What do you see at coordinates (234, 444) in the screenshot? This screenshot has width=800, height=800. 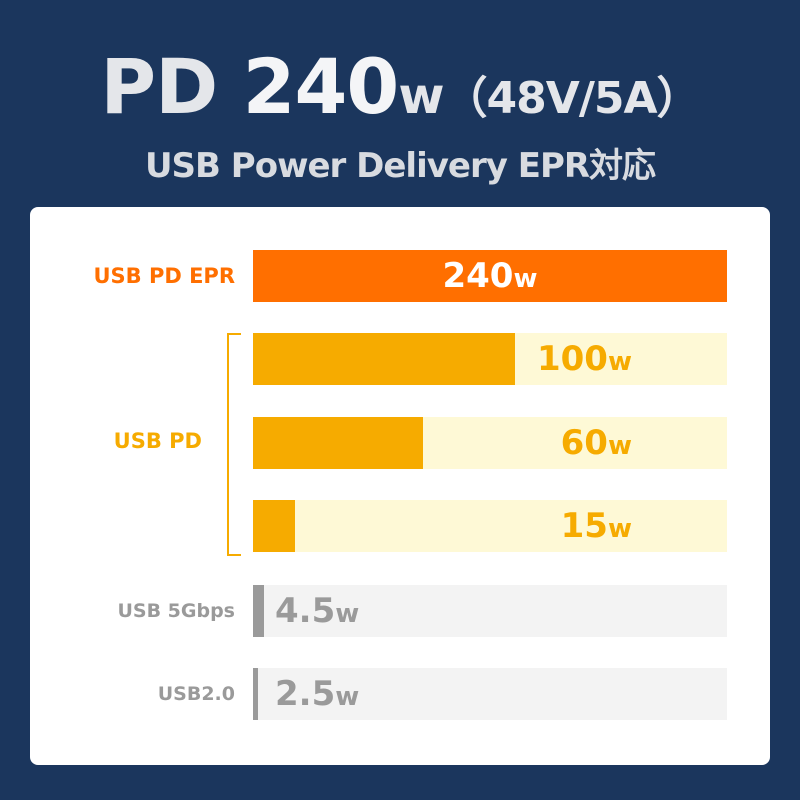 I see `usb-pd-bracket` at bounding box center [234, 444].